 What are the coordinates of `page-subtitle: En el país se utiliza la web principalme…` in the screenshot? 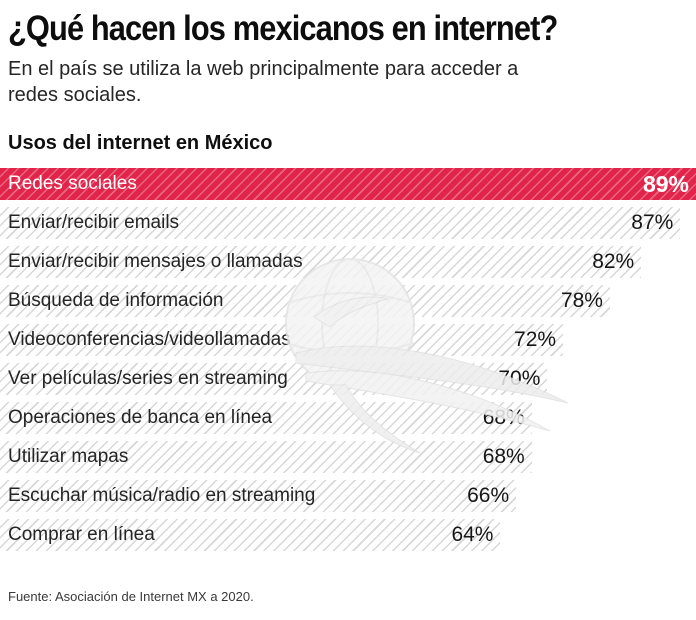 It's located at (263, 82).